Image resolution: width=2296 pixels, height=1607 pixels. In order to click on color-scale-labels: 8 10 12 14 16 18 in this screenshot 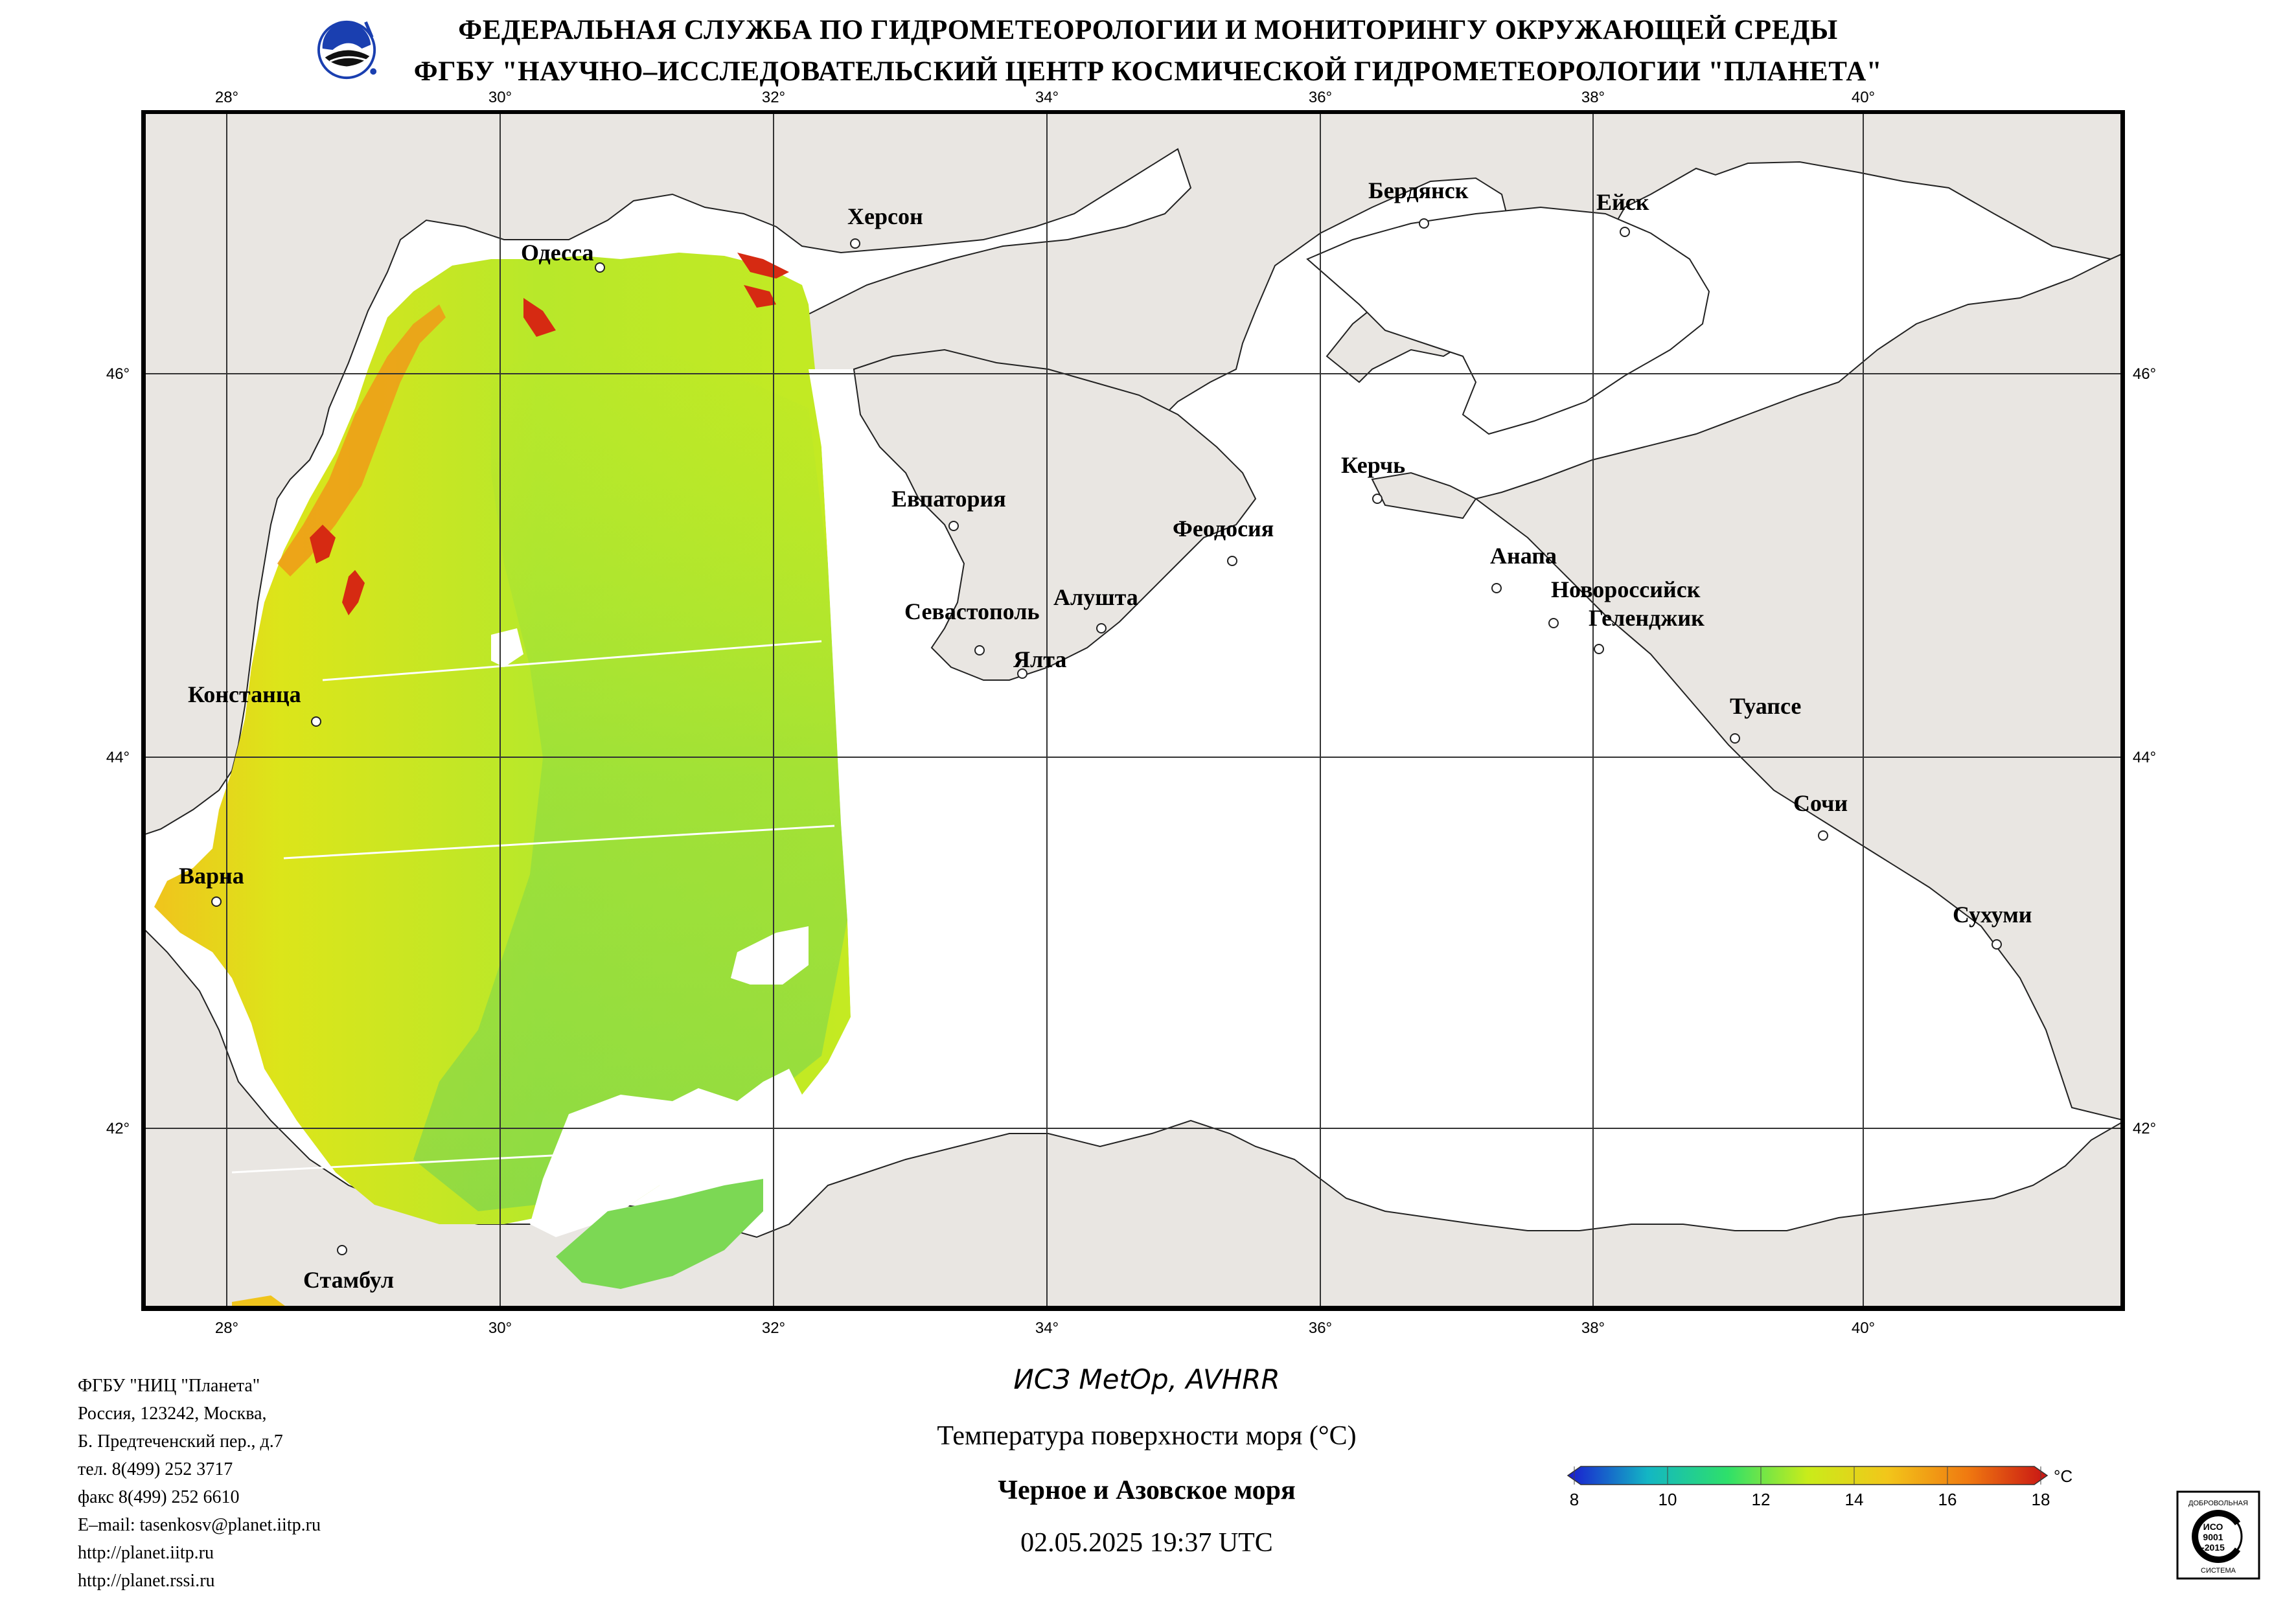, I will do `click(1810, 1499)`.